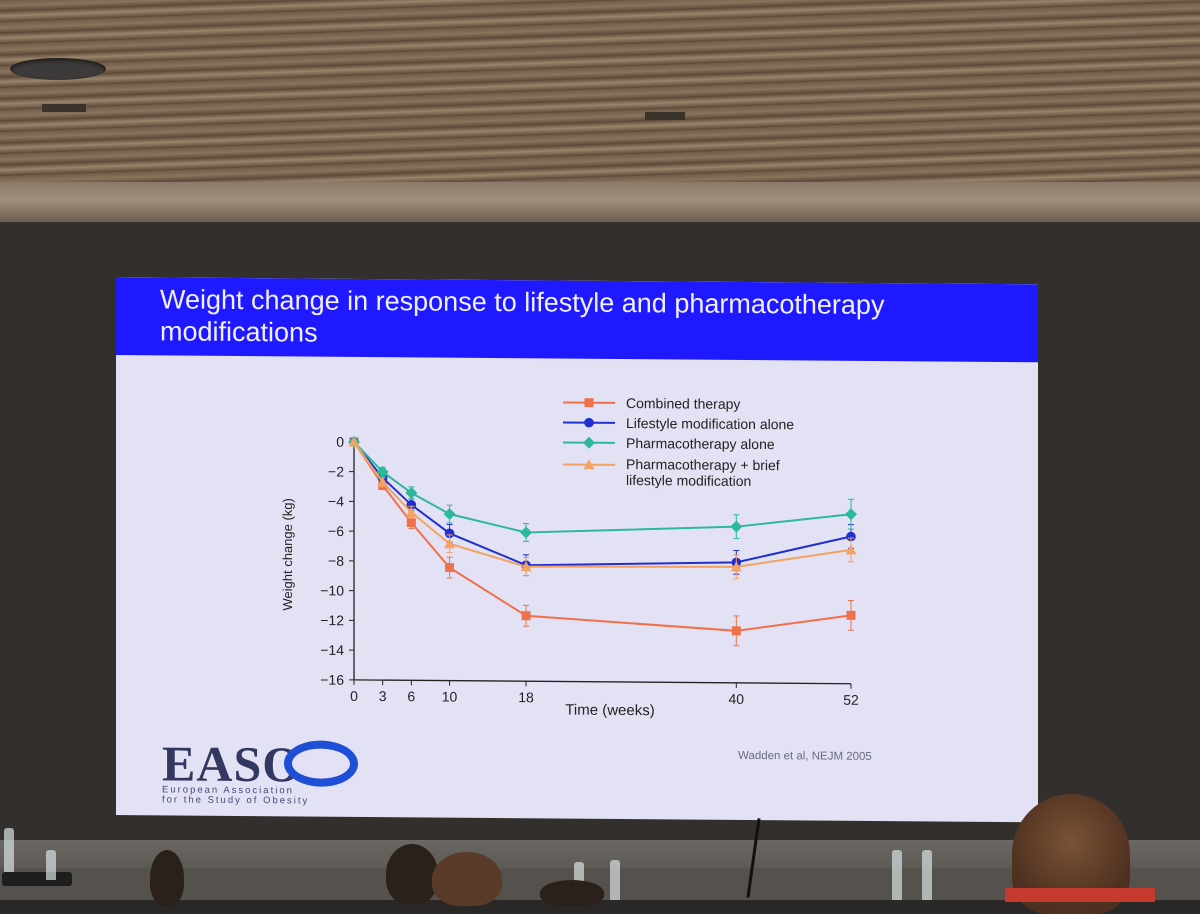 The height and width of the screenshot is (914, 1200). Describe the element at coordinates (332, 680) in the screenshot. I see `y-tick-label: −16` at that location.